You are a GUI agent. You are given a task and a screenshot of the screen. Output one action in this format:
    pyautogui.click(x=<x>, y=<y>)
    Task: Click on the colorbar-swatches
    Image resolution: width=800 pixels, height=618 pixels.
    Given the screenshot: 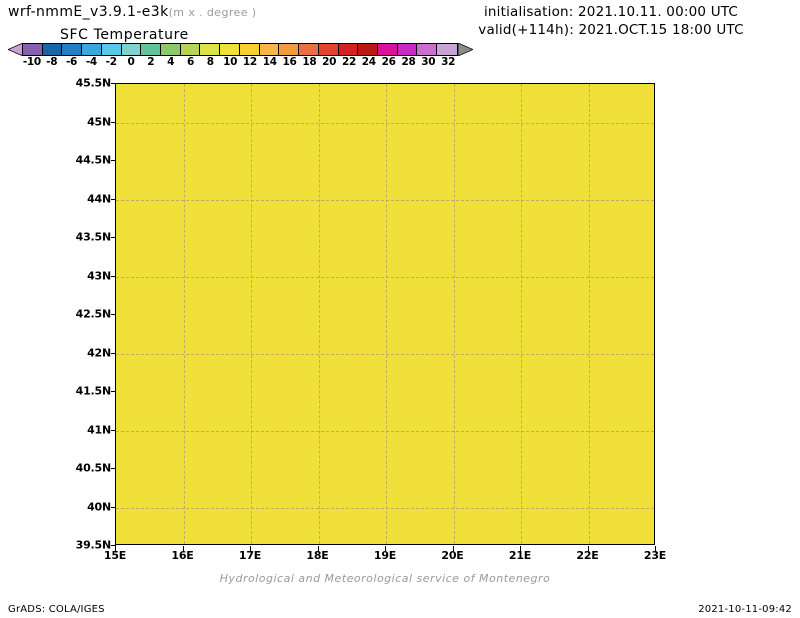 What is the action you would take?
    pyautogui.click(x=240, y=49)
    